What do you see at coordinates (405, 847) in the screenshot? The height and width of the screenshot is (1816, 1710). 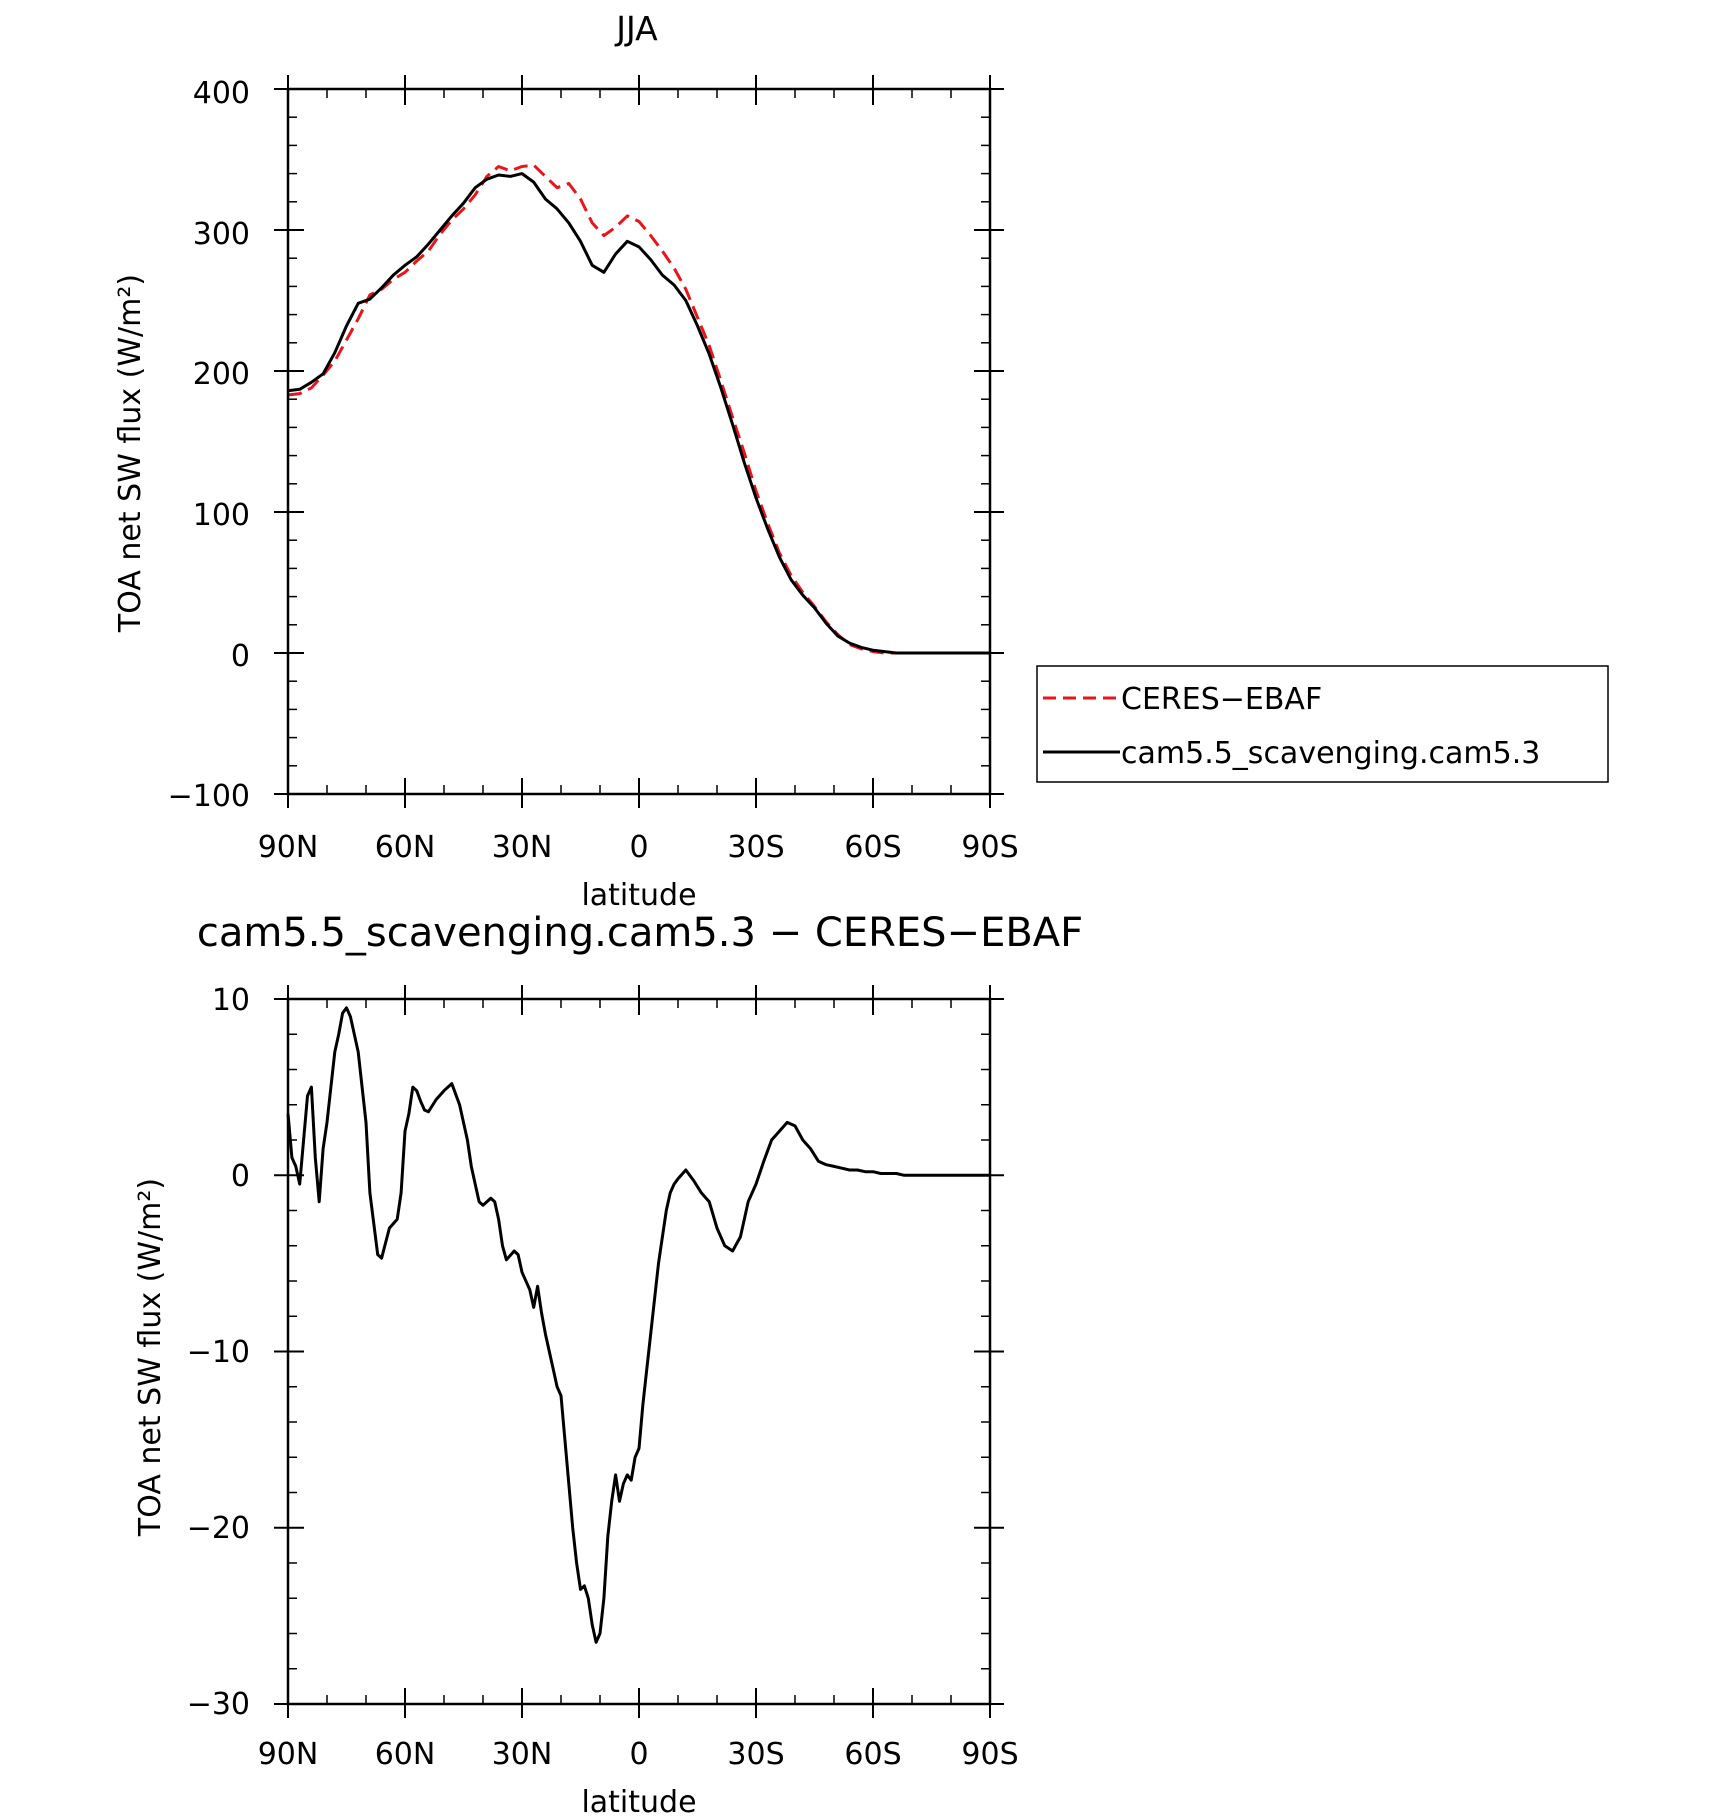 I see `top-x-tick-label: 60N` at bounding box center [405, 847].